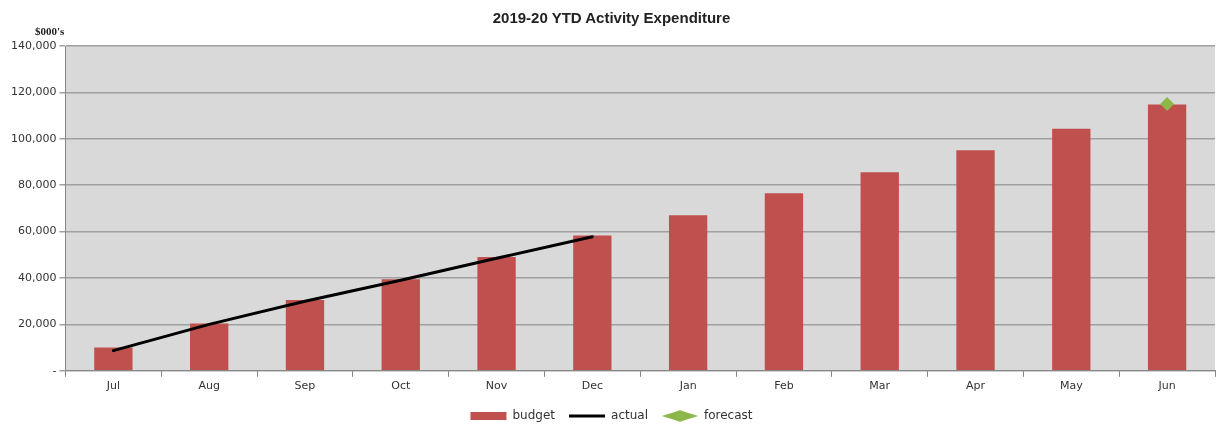 The height and width of the screenshot is (434, 1225). I want to click on y-tick-label: -, so click(54, 370).